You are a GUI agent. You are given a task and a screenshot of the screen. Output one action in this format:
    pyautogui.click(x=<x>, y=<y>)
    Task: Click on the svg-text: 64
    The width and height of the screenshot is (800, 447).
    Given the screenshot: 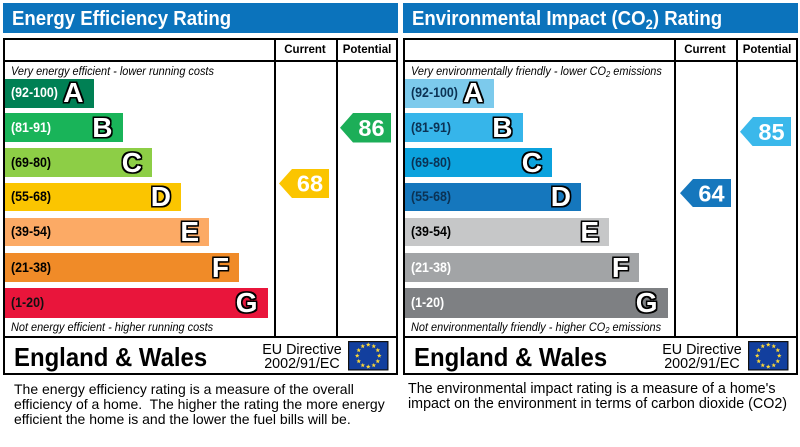 What is the action you would take?
    pyautogui.click(x=711, y=194)
    